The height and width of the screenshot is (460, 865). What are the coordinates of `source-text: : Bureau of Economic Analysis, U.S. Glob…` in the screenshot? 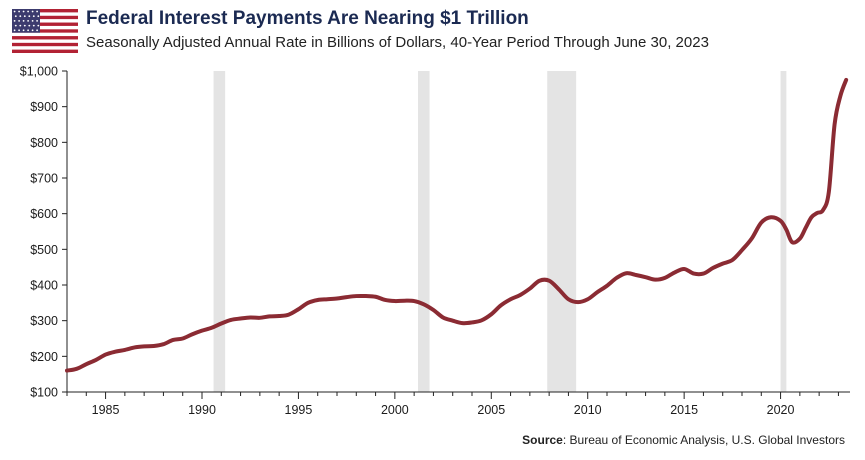 It's located at (703, 440).